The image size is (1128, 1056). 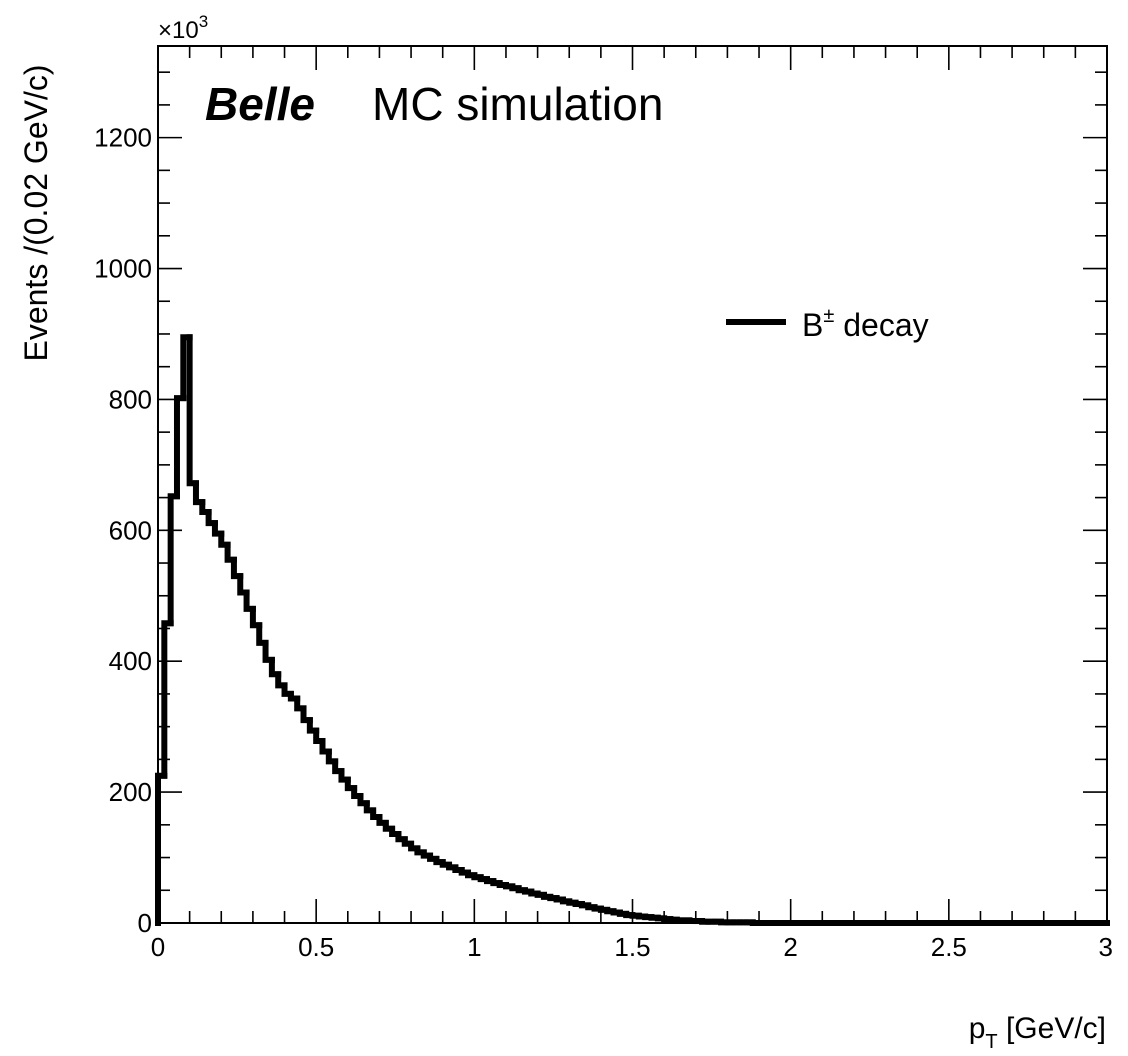 What do you see at coordinates (158, 947) in the screenshot?
I see `x-tick-label: 0` at bounding box center [158, 947].